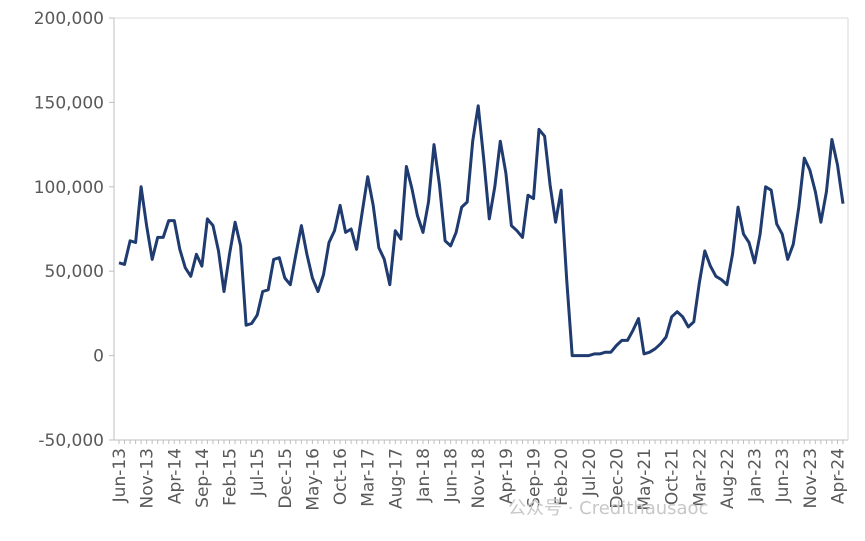 This screenshot has height=541, width=865. I want to click on x-tick-label: Nov-13, so click(148, 478).